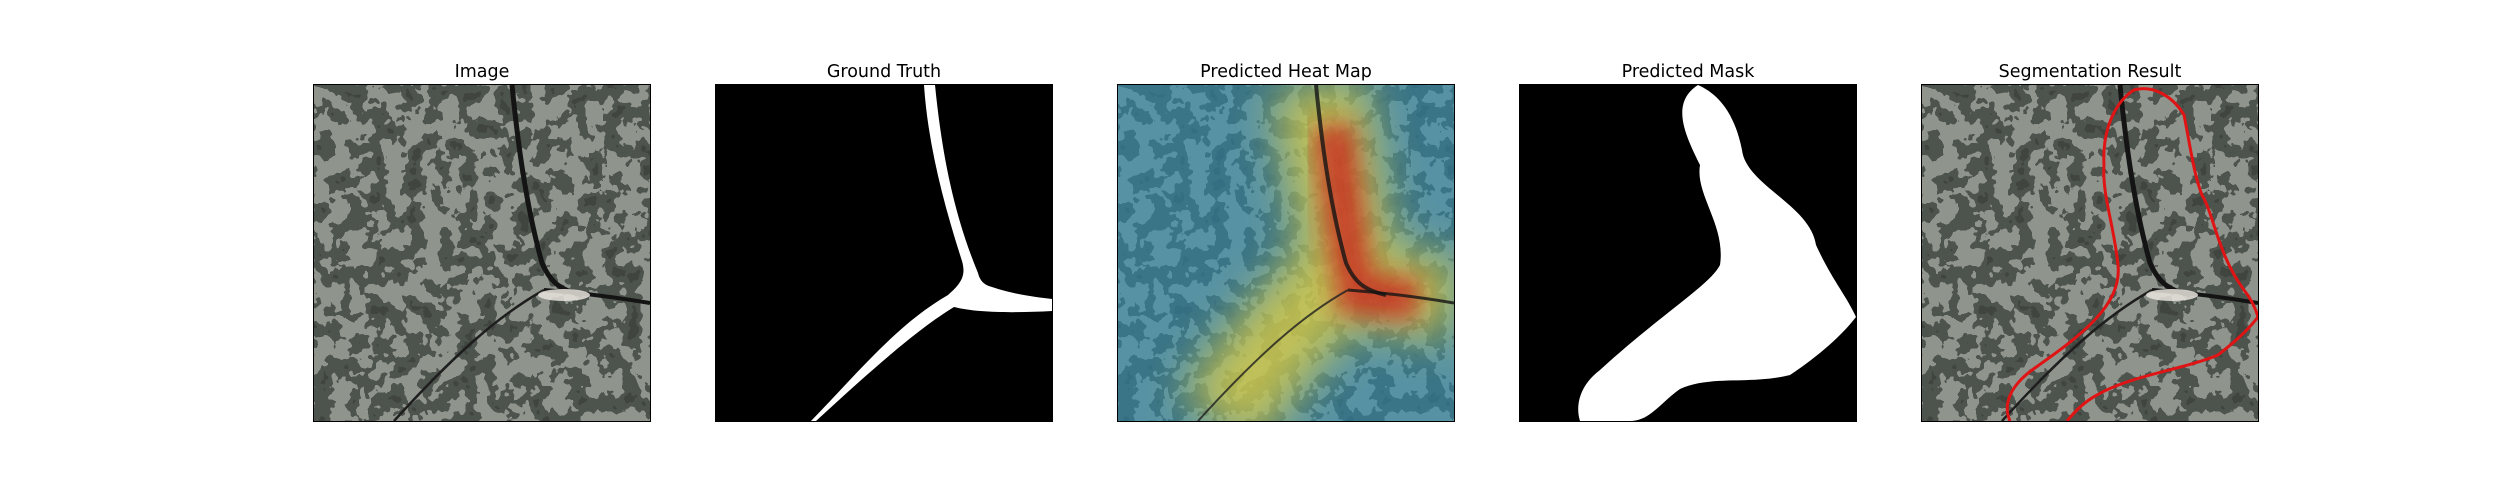 The width and height of the screenshot is (2500, 500). I want to click on panel-title-pred-mask: Predicted Mask, so click(1688, 72).